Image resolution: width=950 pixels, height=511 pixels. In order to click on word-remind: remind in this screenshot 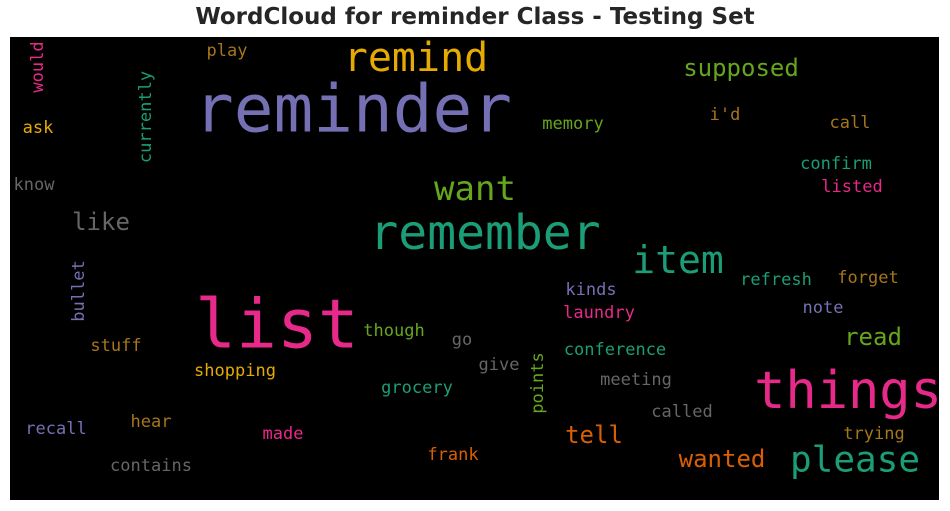, I will do `click(416, 59)`.